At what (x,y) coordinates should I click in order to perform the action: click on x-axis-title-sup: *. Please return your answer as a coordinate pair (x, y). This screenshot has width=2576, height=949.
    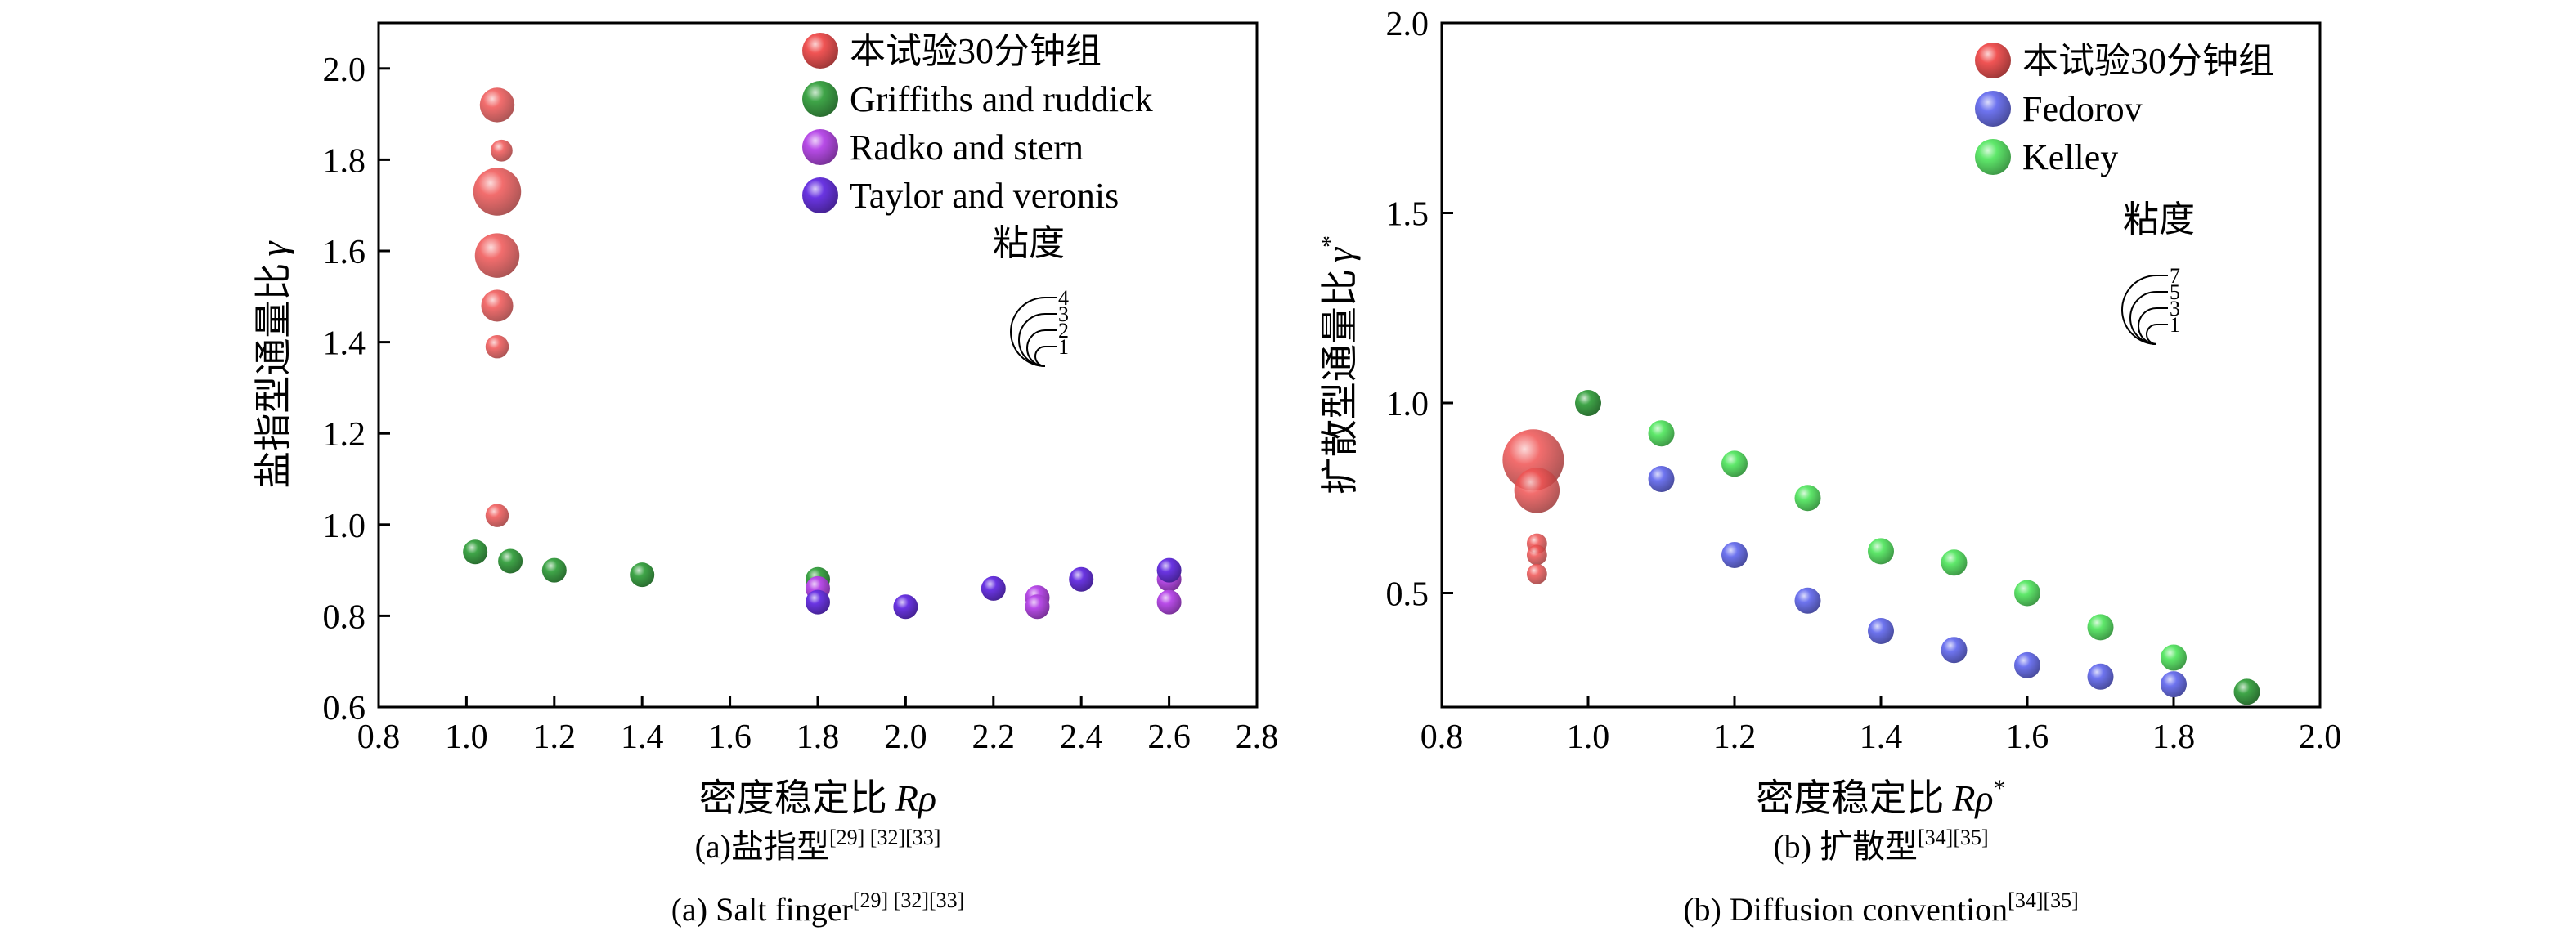
    Looking at the image, I should click on (2000, 788).